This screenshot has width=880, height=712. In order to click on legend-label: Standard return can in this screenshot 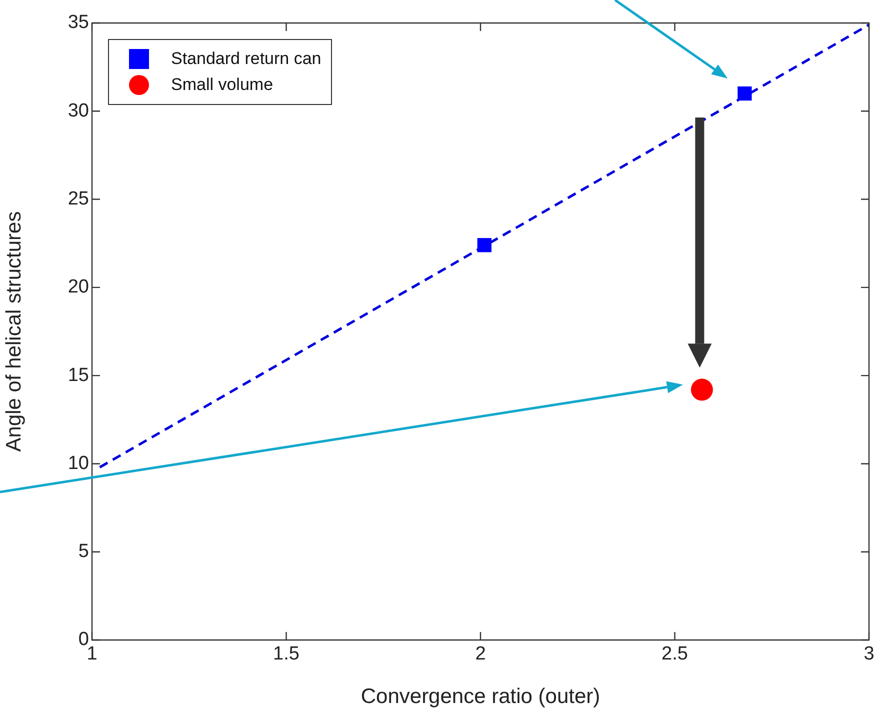, I will do `click(246, 59)`.